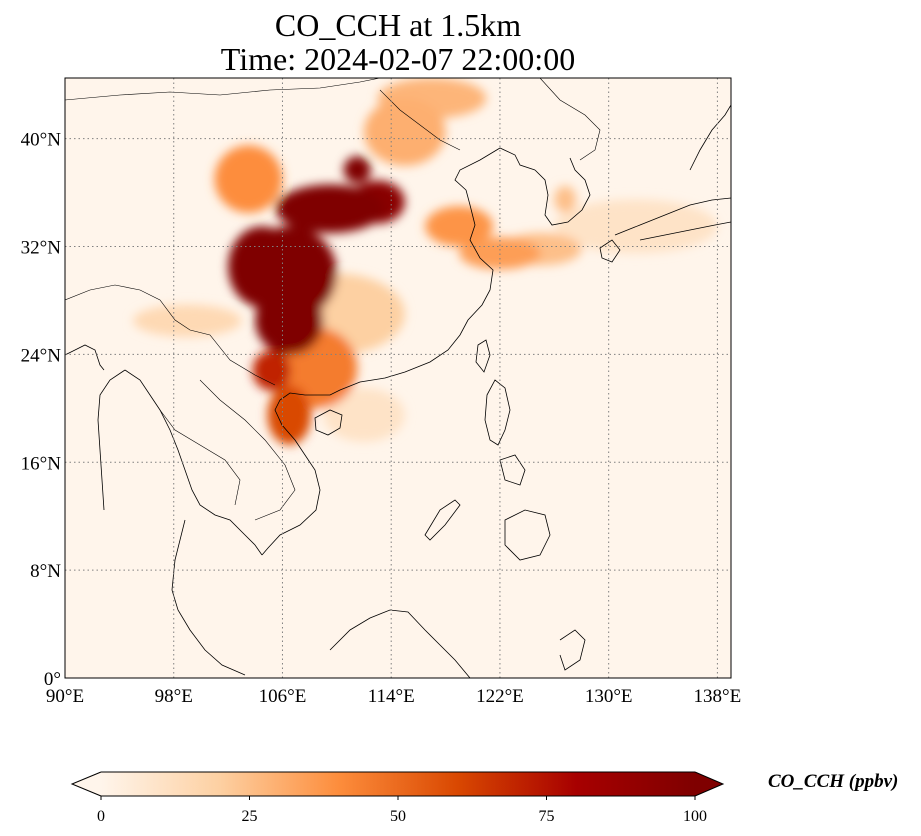 This screenshot has height=836, width=921. I want to click on colorbar-ticks: 0 25 50 75 100, so click(402, 810).